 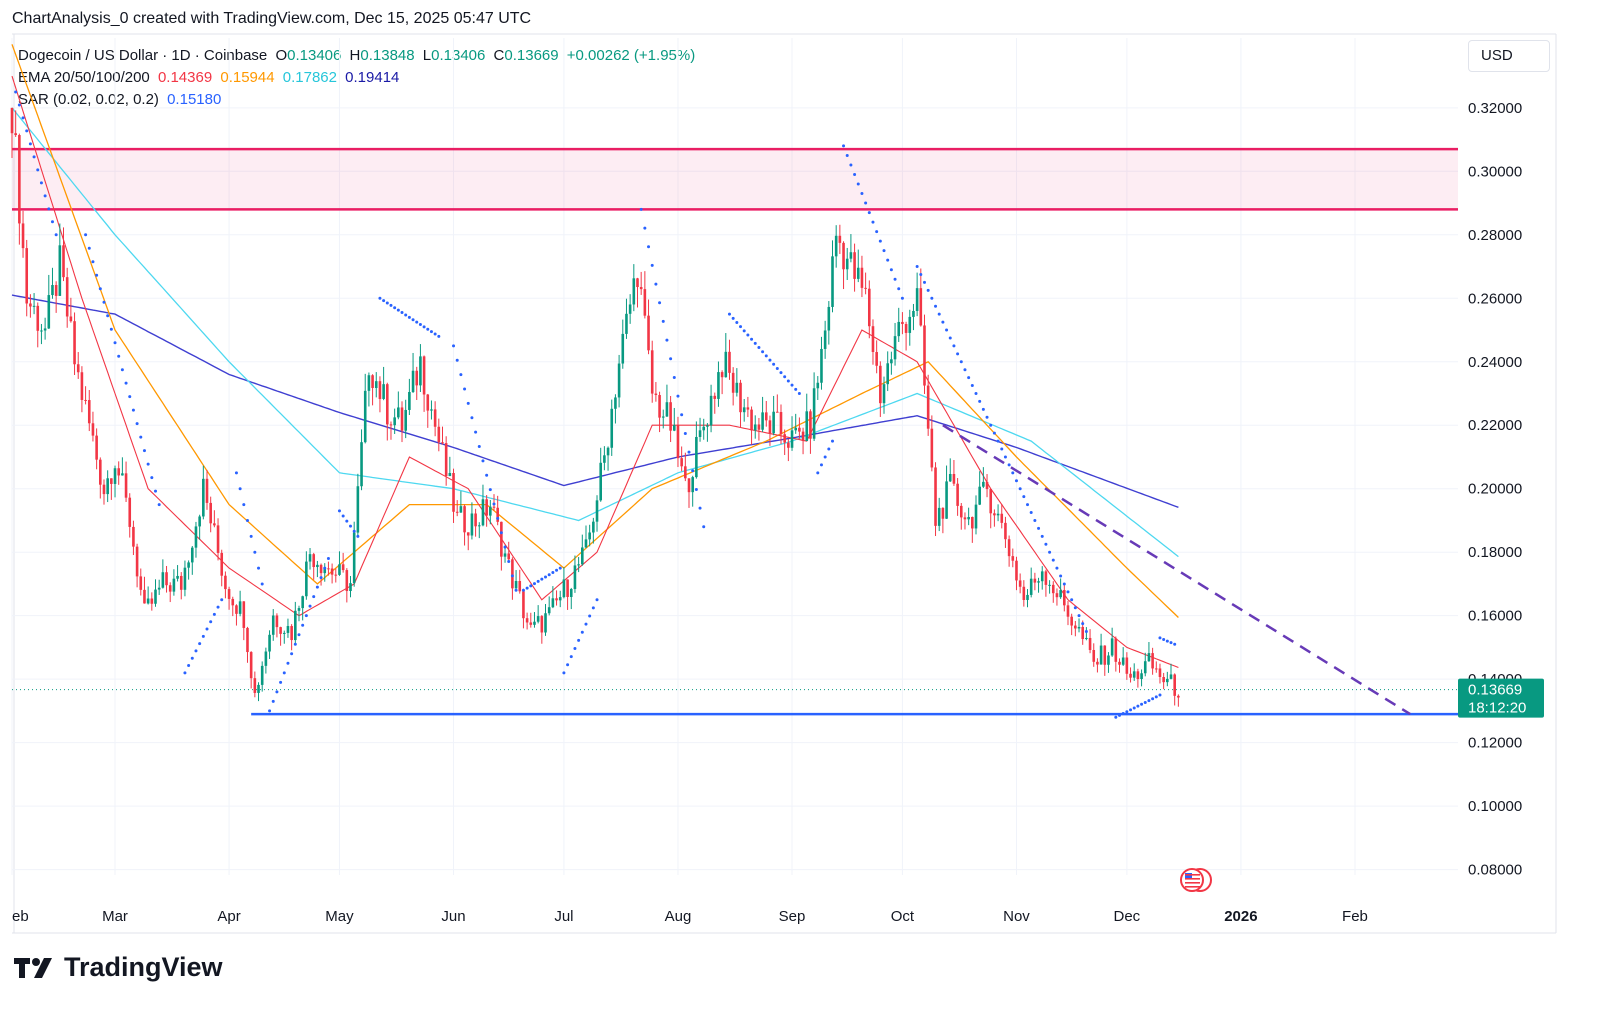 I want to click on price-tag, so click(x=1501, y=698).